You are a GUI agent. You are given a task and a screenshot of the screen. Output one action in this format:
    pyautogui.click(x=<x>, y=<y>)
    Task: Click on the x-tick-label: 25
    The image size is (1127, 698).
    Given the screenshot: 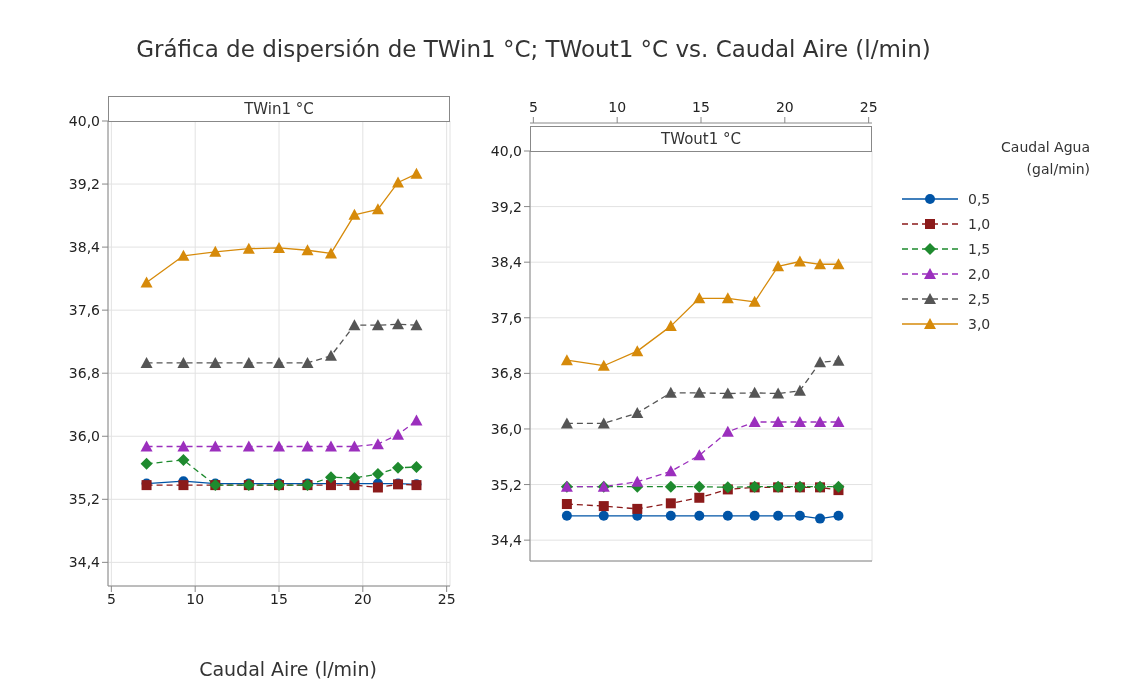 What is the action you would take?
    pyautogui.click(x=446, y=598)
    